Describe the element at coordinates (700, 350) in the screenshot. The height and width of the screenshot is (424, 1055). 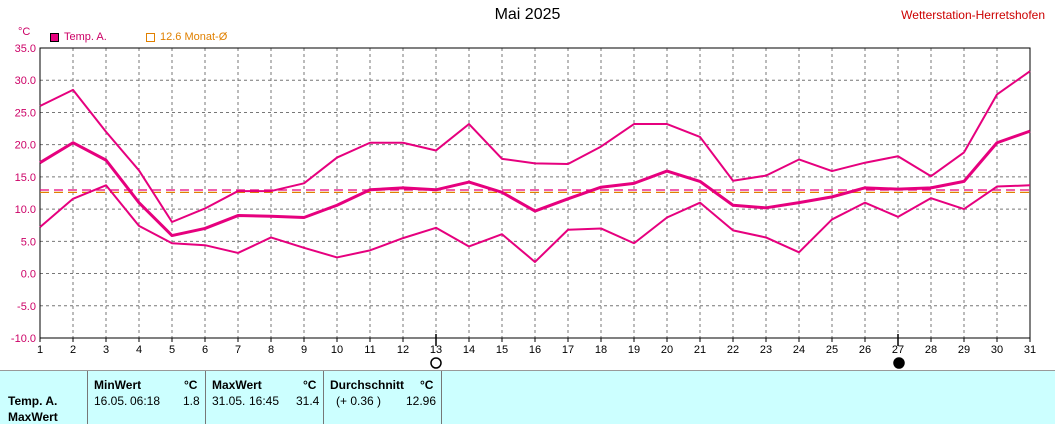
I see `x-tick-label: 21` at that location.